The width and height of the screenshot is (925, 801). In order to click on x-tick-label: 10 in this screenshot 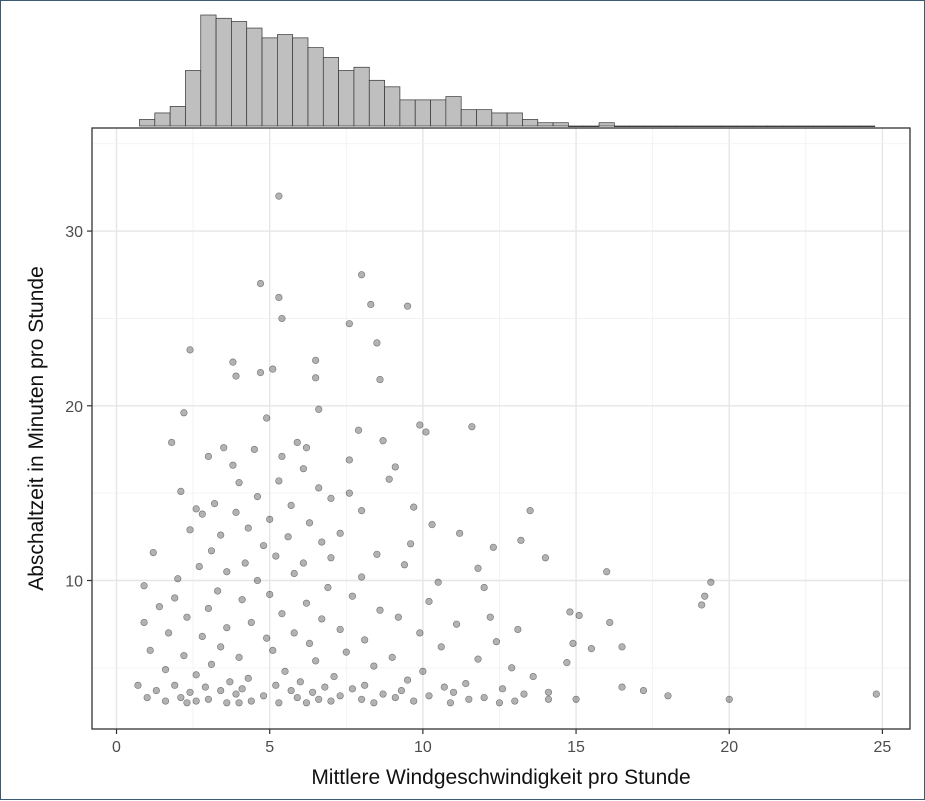, I will do `click(423, 747)`.